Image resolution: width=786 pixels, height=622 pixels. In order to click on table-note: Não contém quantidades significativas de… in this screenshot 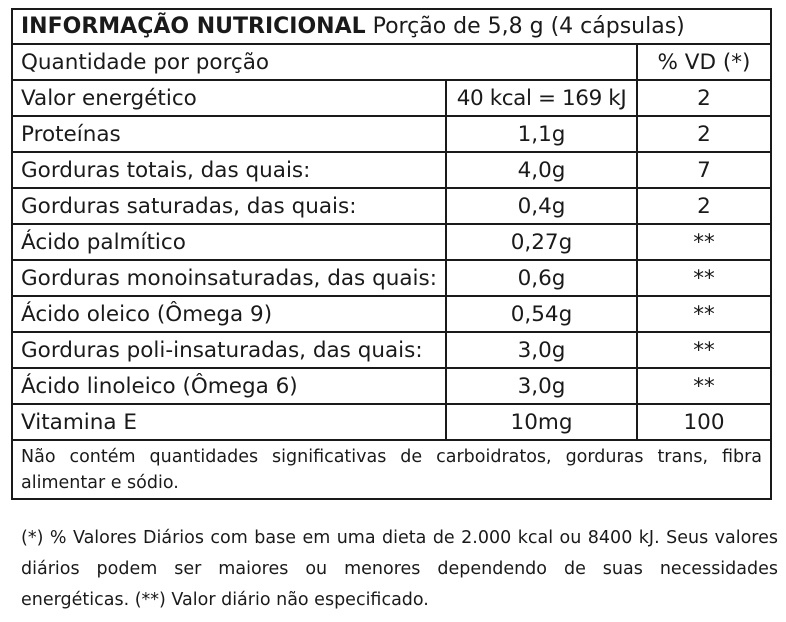, I will do `click(391, 469)`.